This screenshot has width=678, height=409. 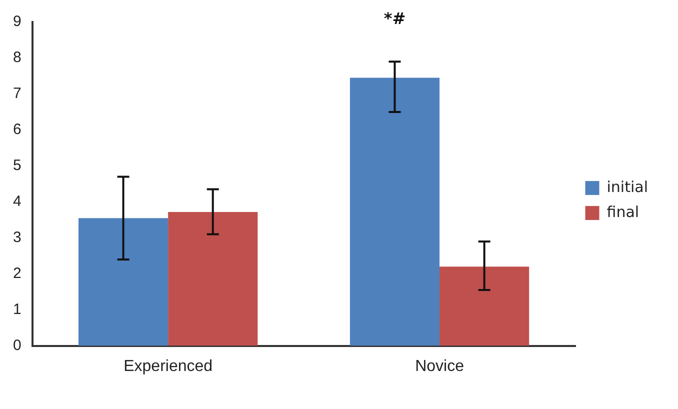 What do you see at coordinates (17, 273) in the screenshot?
I see `y-tick-label: 2` at bounding box center [17, 273].